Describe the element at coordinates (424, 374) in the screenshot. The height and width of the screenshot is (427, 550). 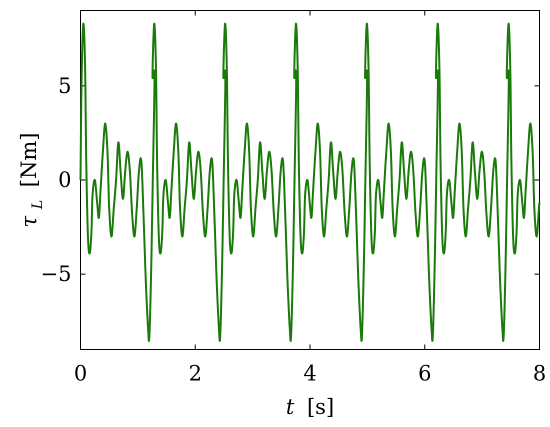
I see `x-tick-label: 6` at that location.